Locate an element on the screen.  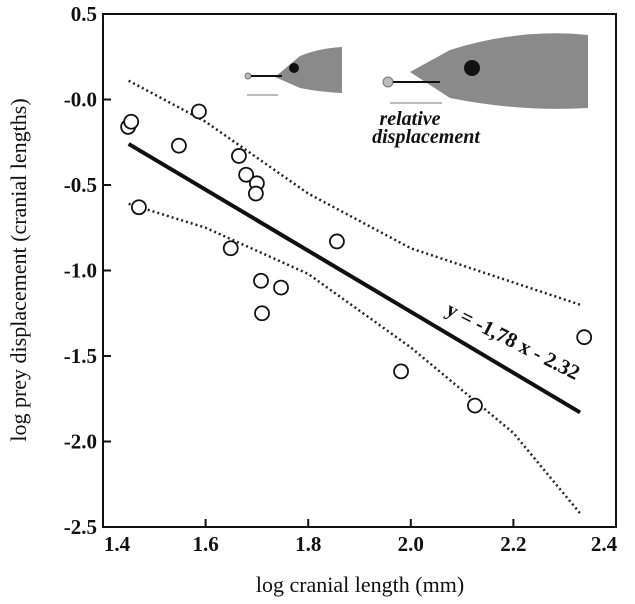
y-tick-label: 0.5 is located at coordinates (84, 14).